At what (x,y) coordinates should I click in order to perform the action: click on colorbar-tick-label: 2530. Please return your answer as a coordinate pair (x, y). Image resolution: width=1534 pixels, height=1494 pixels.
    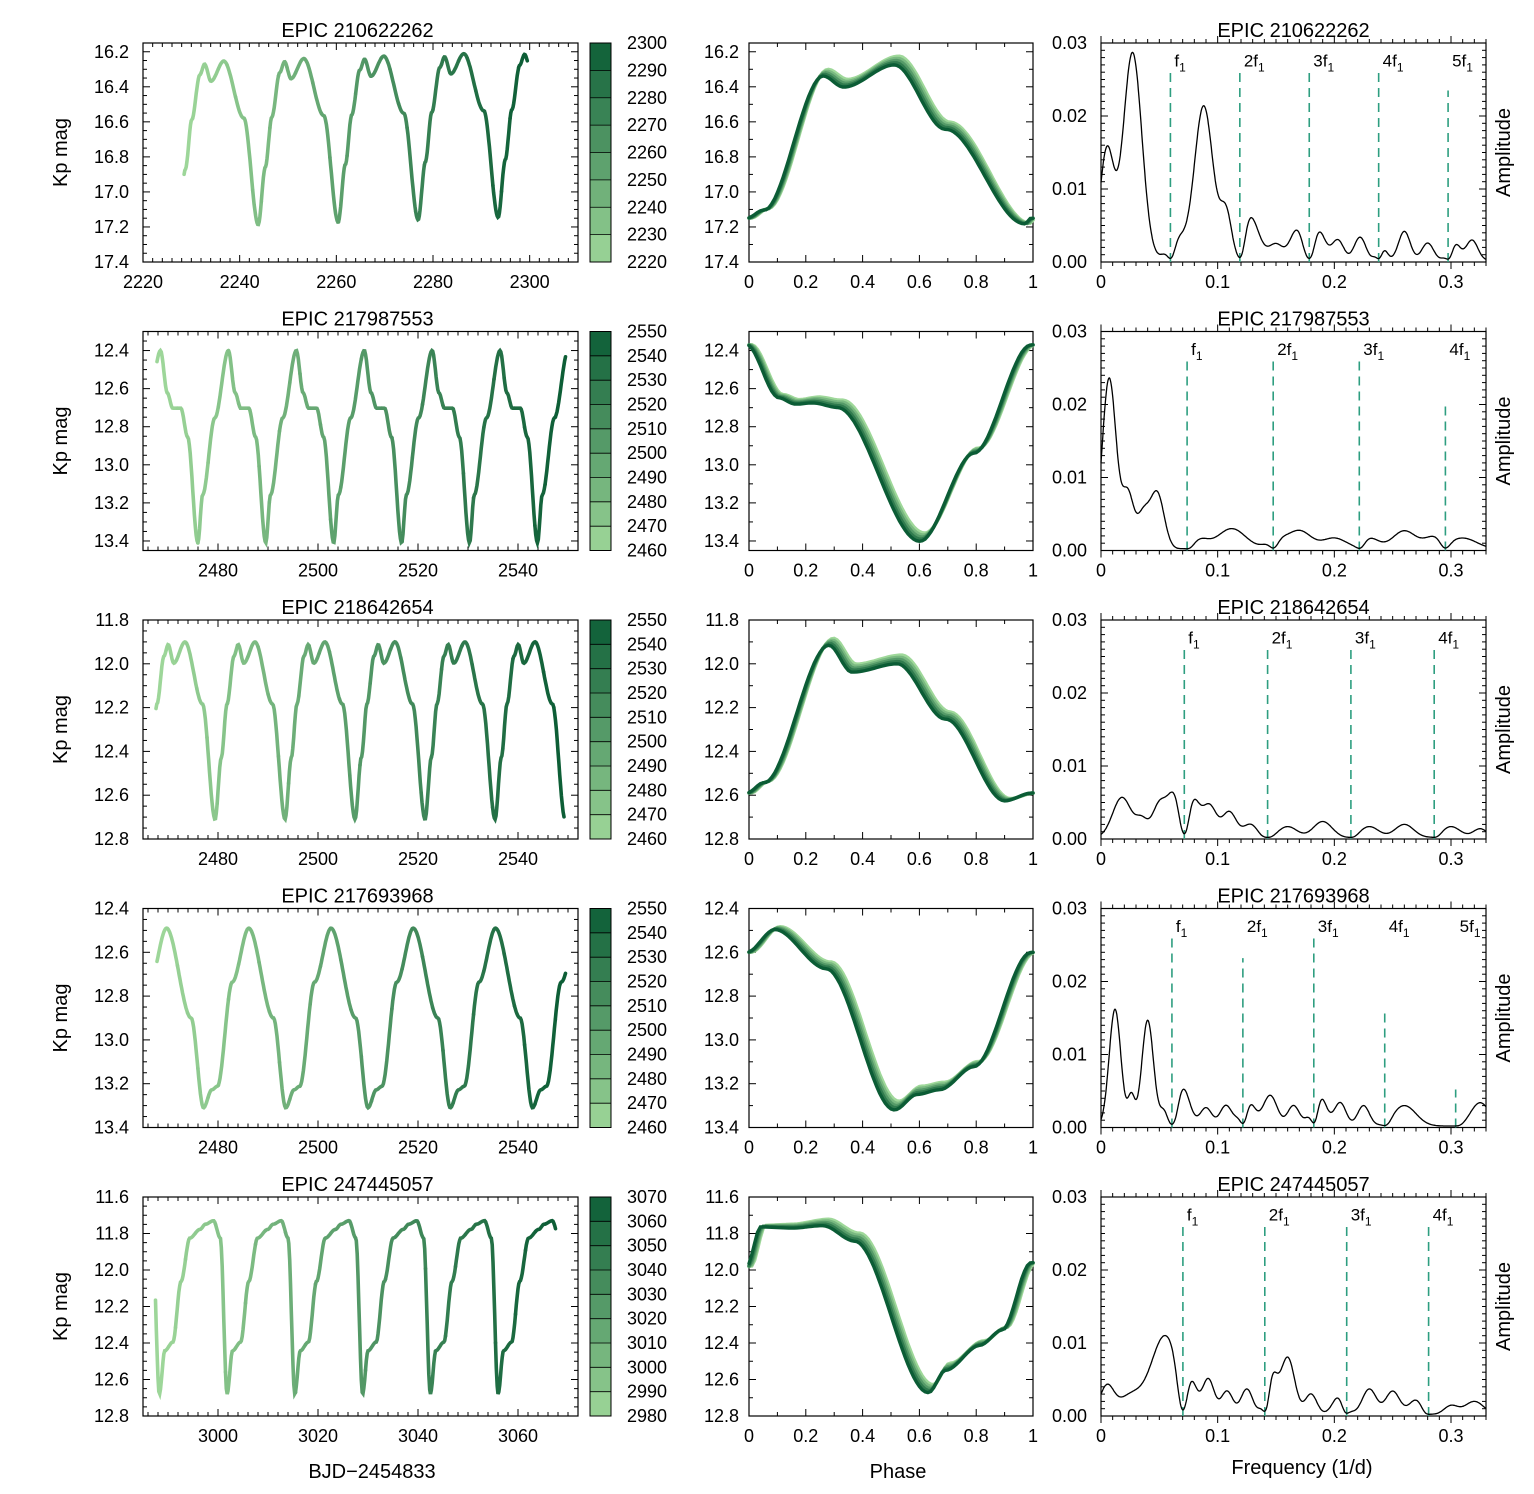
    Looking at the image, I should click on (647, 380).